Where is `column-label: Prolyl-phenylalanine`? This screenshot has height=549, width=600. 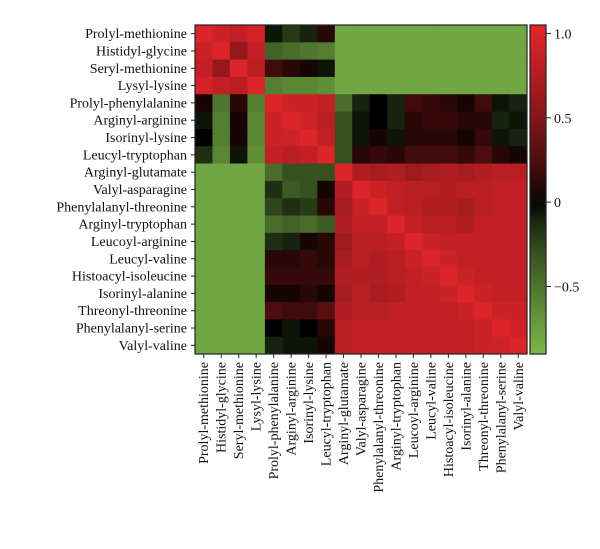 column-label: Prolyl-phenylalanine is located at coordinates (274, 420).